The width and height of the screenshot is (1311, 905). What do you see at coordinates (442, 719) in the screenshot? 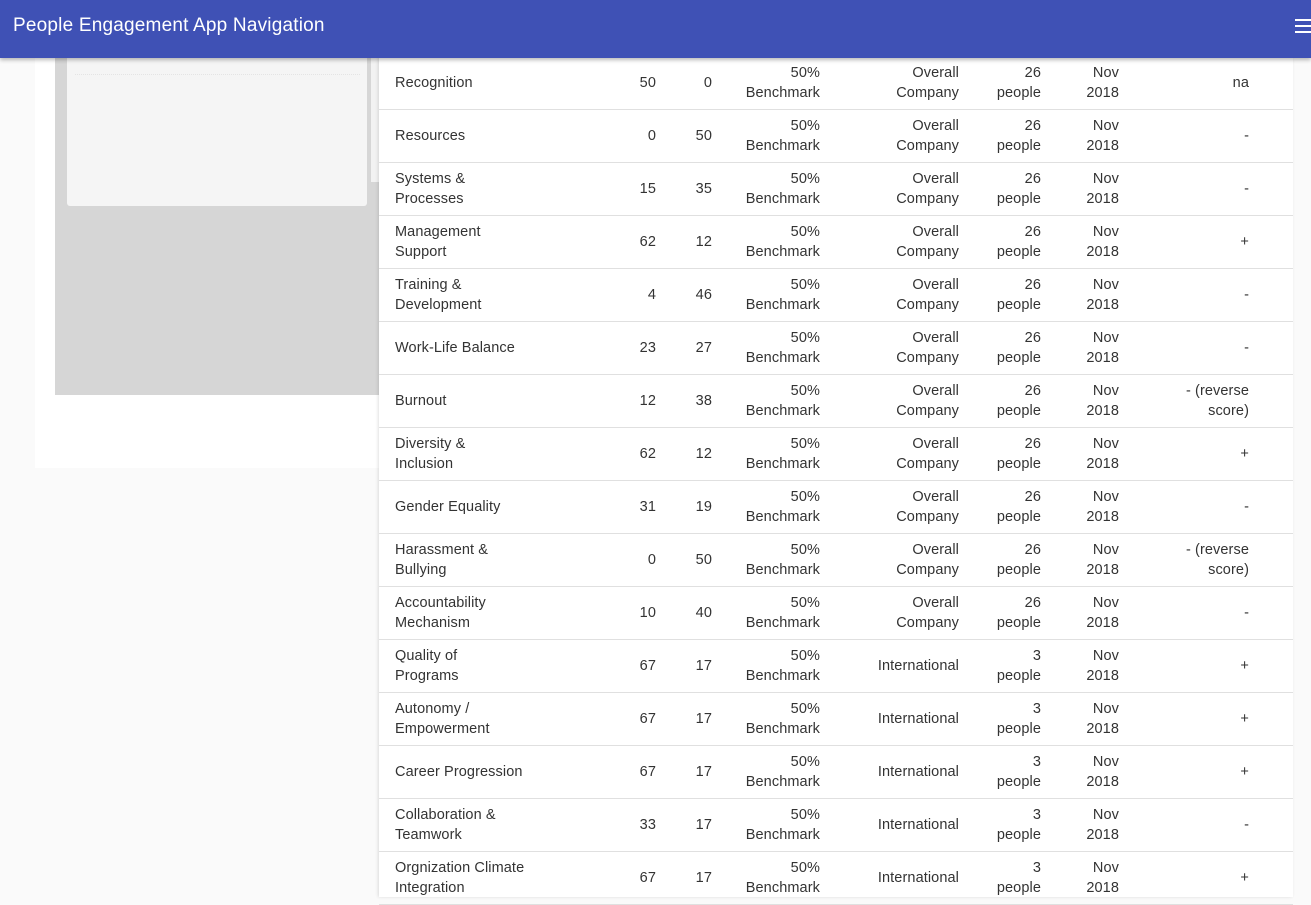
I see `category-name: Autonomy / Empowerment` at bounding box center [442, 719].